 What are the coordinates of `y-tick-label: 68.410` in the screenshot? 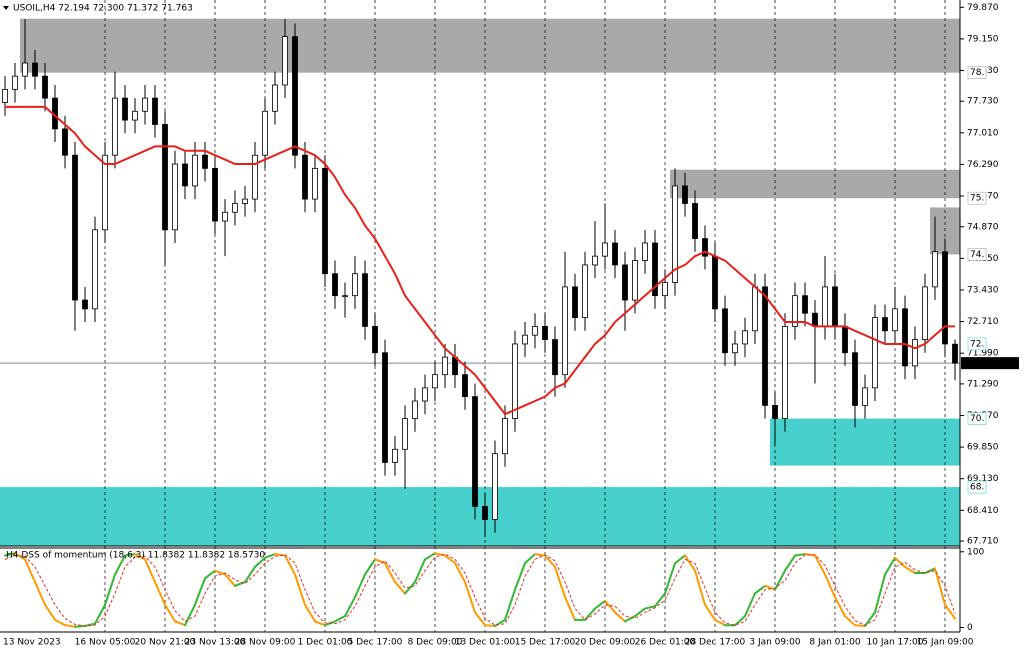 It's located at (983, 511).